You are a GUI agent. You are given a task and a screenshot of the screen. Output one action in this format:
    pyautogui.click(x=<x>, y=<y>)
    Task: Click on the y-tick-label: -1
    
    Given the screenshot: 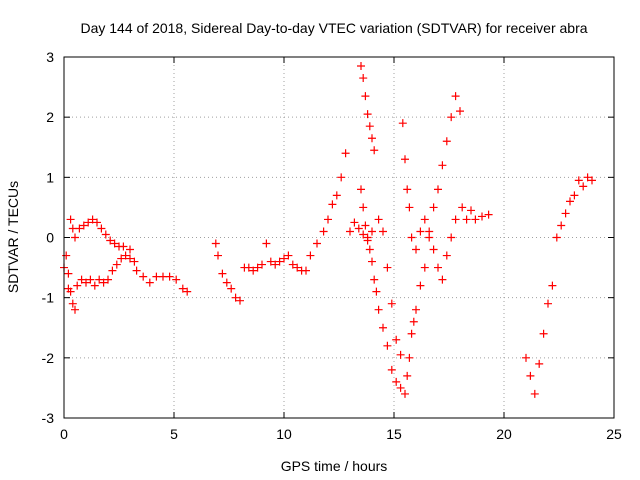 What is the action you would take?
    pyautogui.click(x=48, y=298)
    